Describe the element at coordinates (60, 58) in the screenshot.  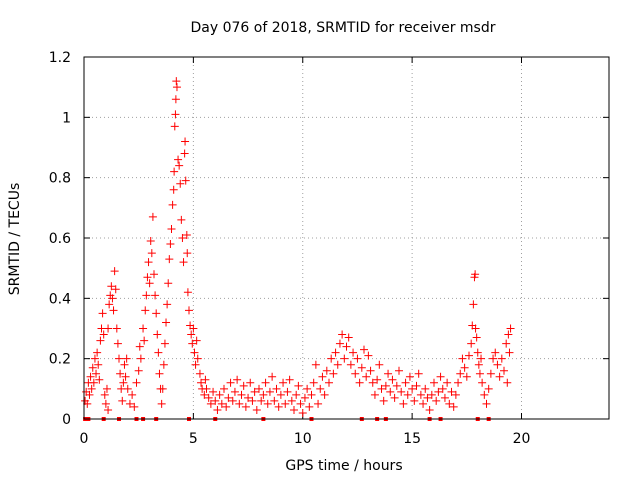
I see `y-tick-label: 1.2` at that location.